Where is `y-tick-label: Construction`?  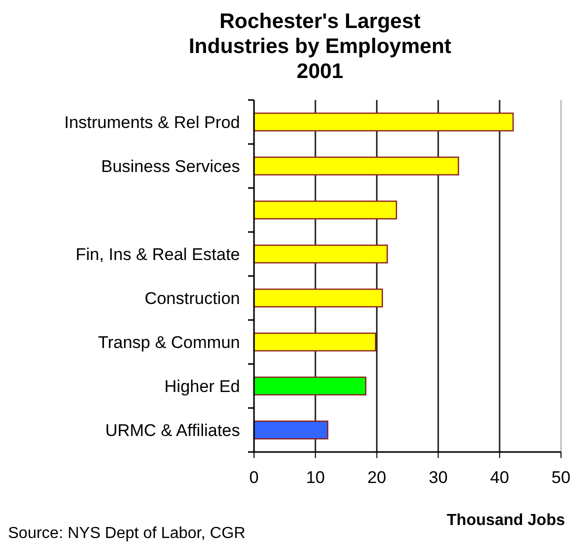 y-tick-label: Construction is located at coordinates (192, 298).